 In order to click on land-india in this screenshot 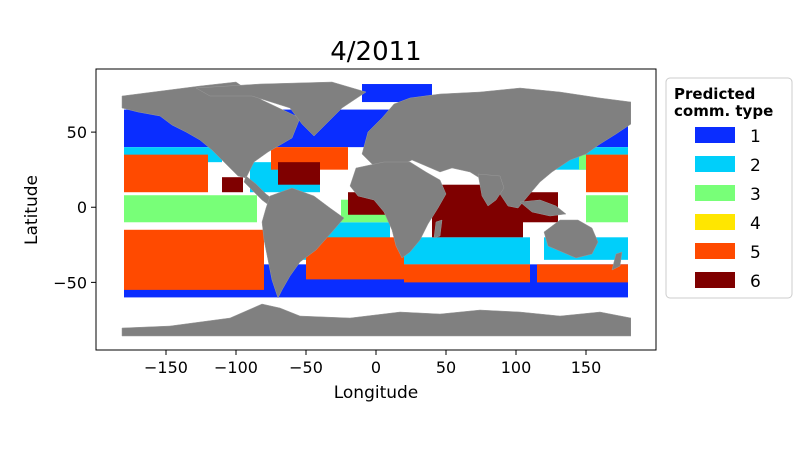, I will do `click(491, 190)`.